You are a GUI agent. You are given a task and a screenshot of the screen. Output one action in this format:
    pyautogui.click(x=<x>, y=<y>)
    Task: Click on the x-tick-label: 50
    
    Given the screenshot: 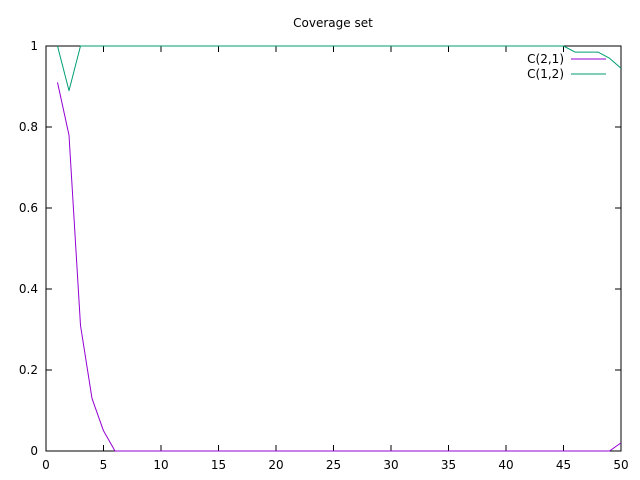 What is the action you would take?
    pyautogui.click(x=620, y=465)
    